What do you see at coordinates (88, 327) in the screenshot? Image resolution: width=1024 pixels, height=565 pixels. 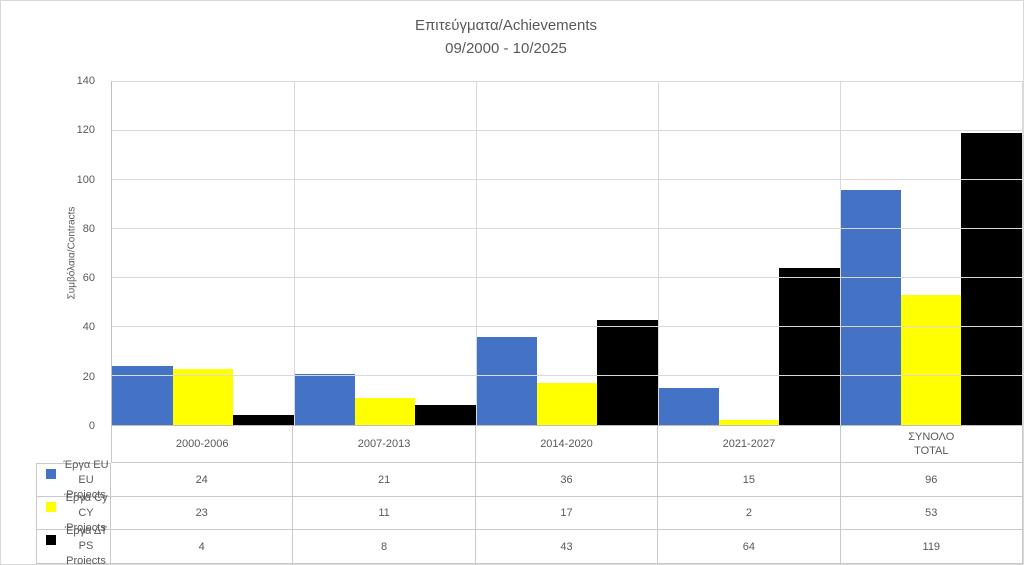 I see `y-tick-label: 40` at bounding box center [88, 327].